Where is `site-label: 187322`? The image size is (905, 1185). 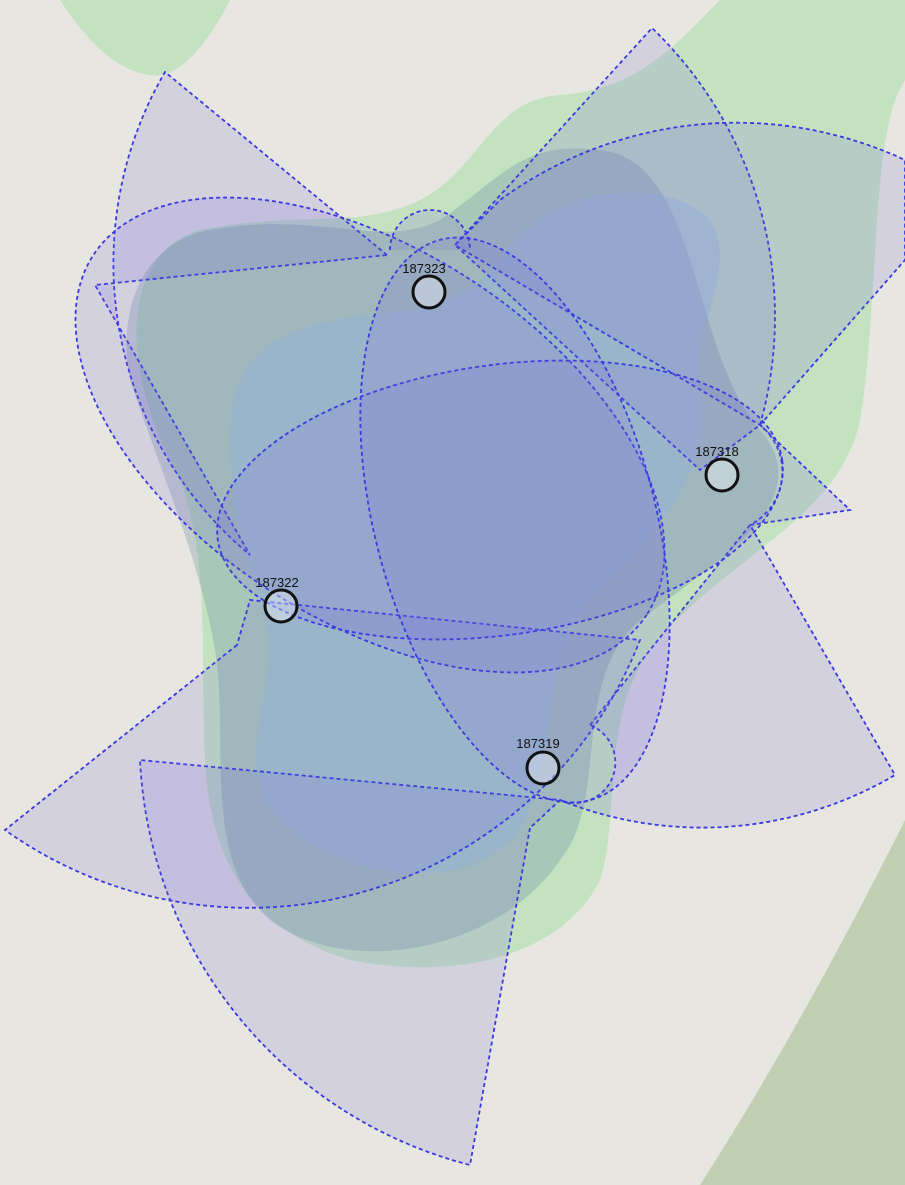
site-label: 187322 is located at coordinates (276, 582).